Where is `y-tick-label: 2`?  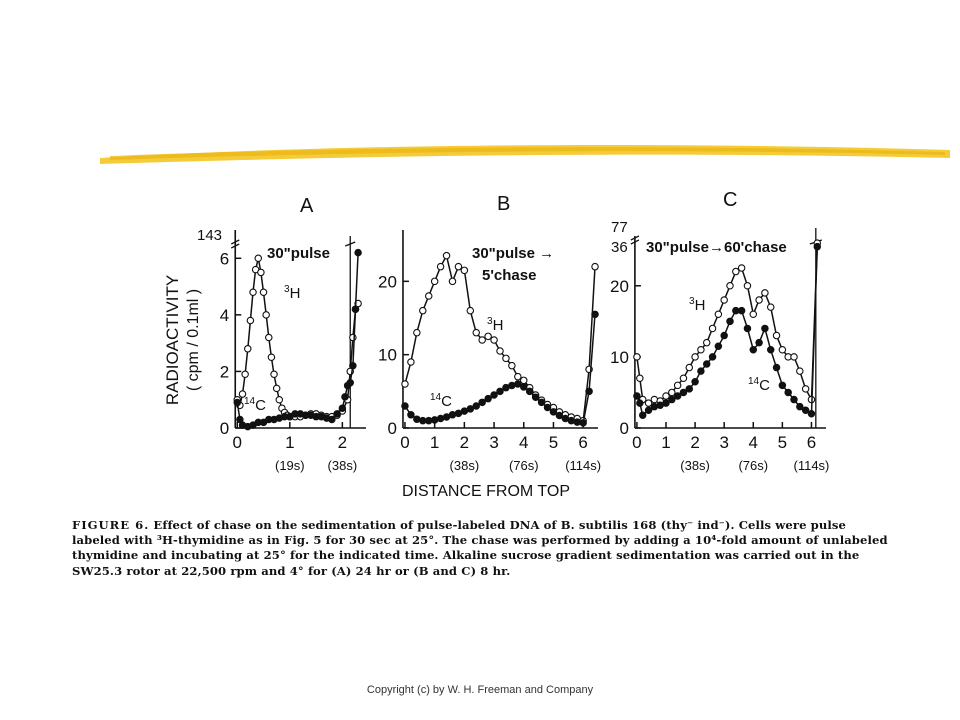
y-tick-label: 2 is located at coordinates (224, 371).